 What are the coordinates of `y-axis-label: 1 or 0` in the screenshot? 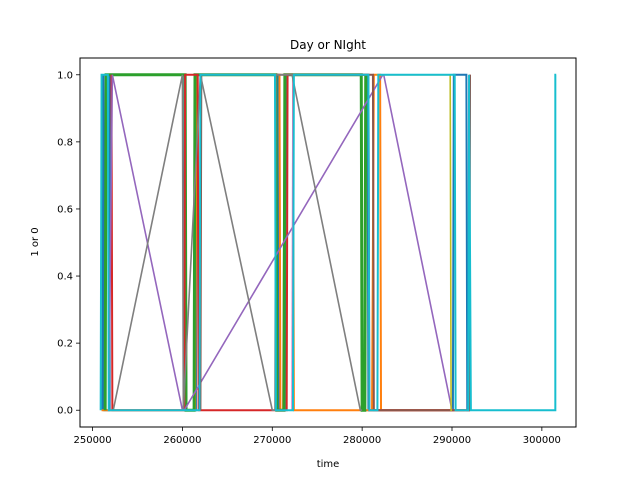 It's located at (35, 241).